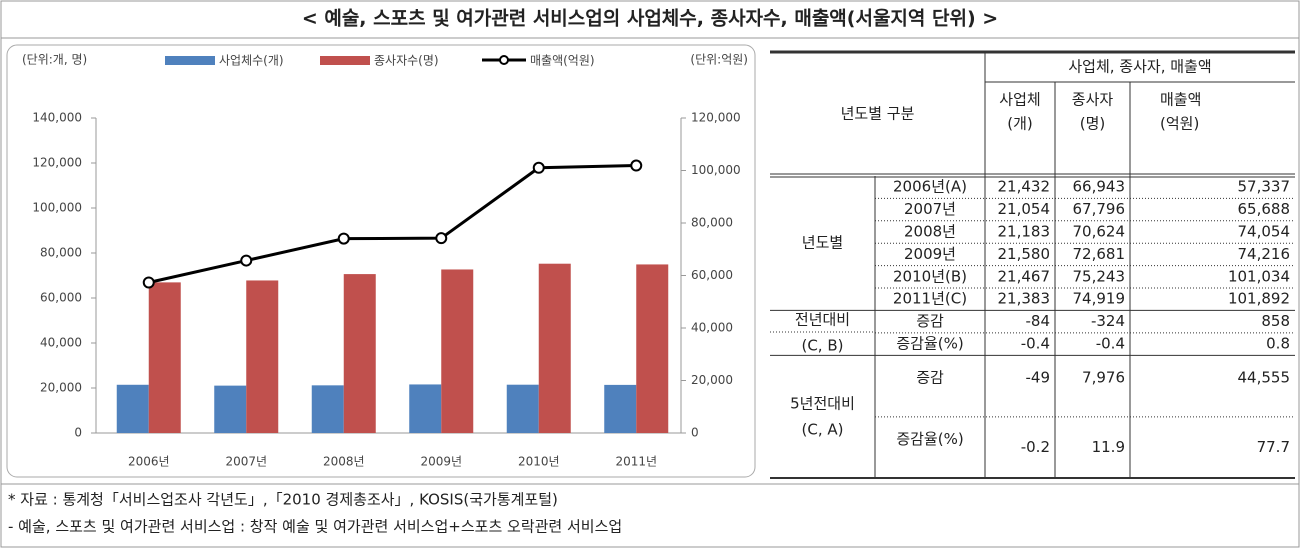 The image size is (1300, 549). What do you see at coordinates (246, 462) in the screenshot?
I see `x-tick-label: 2007년` at bounding box center [246, 462].